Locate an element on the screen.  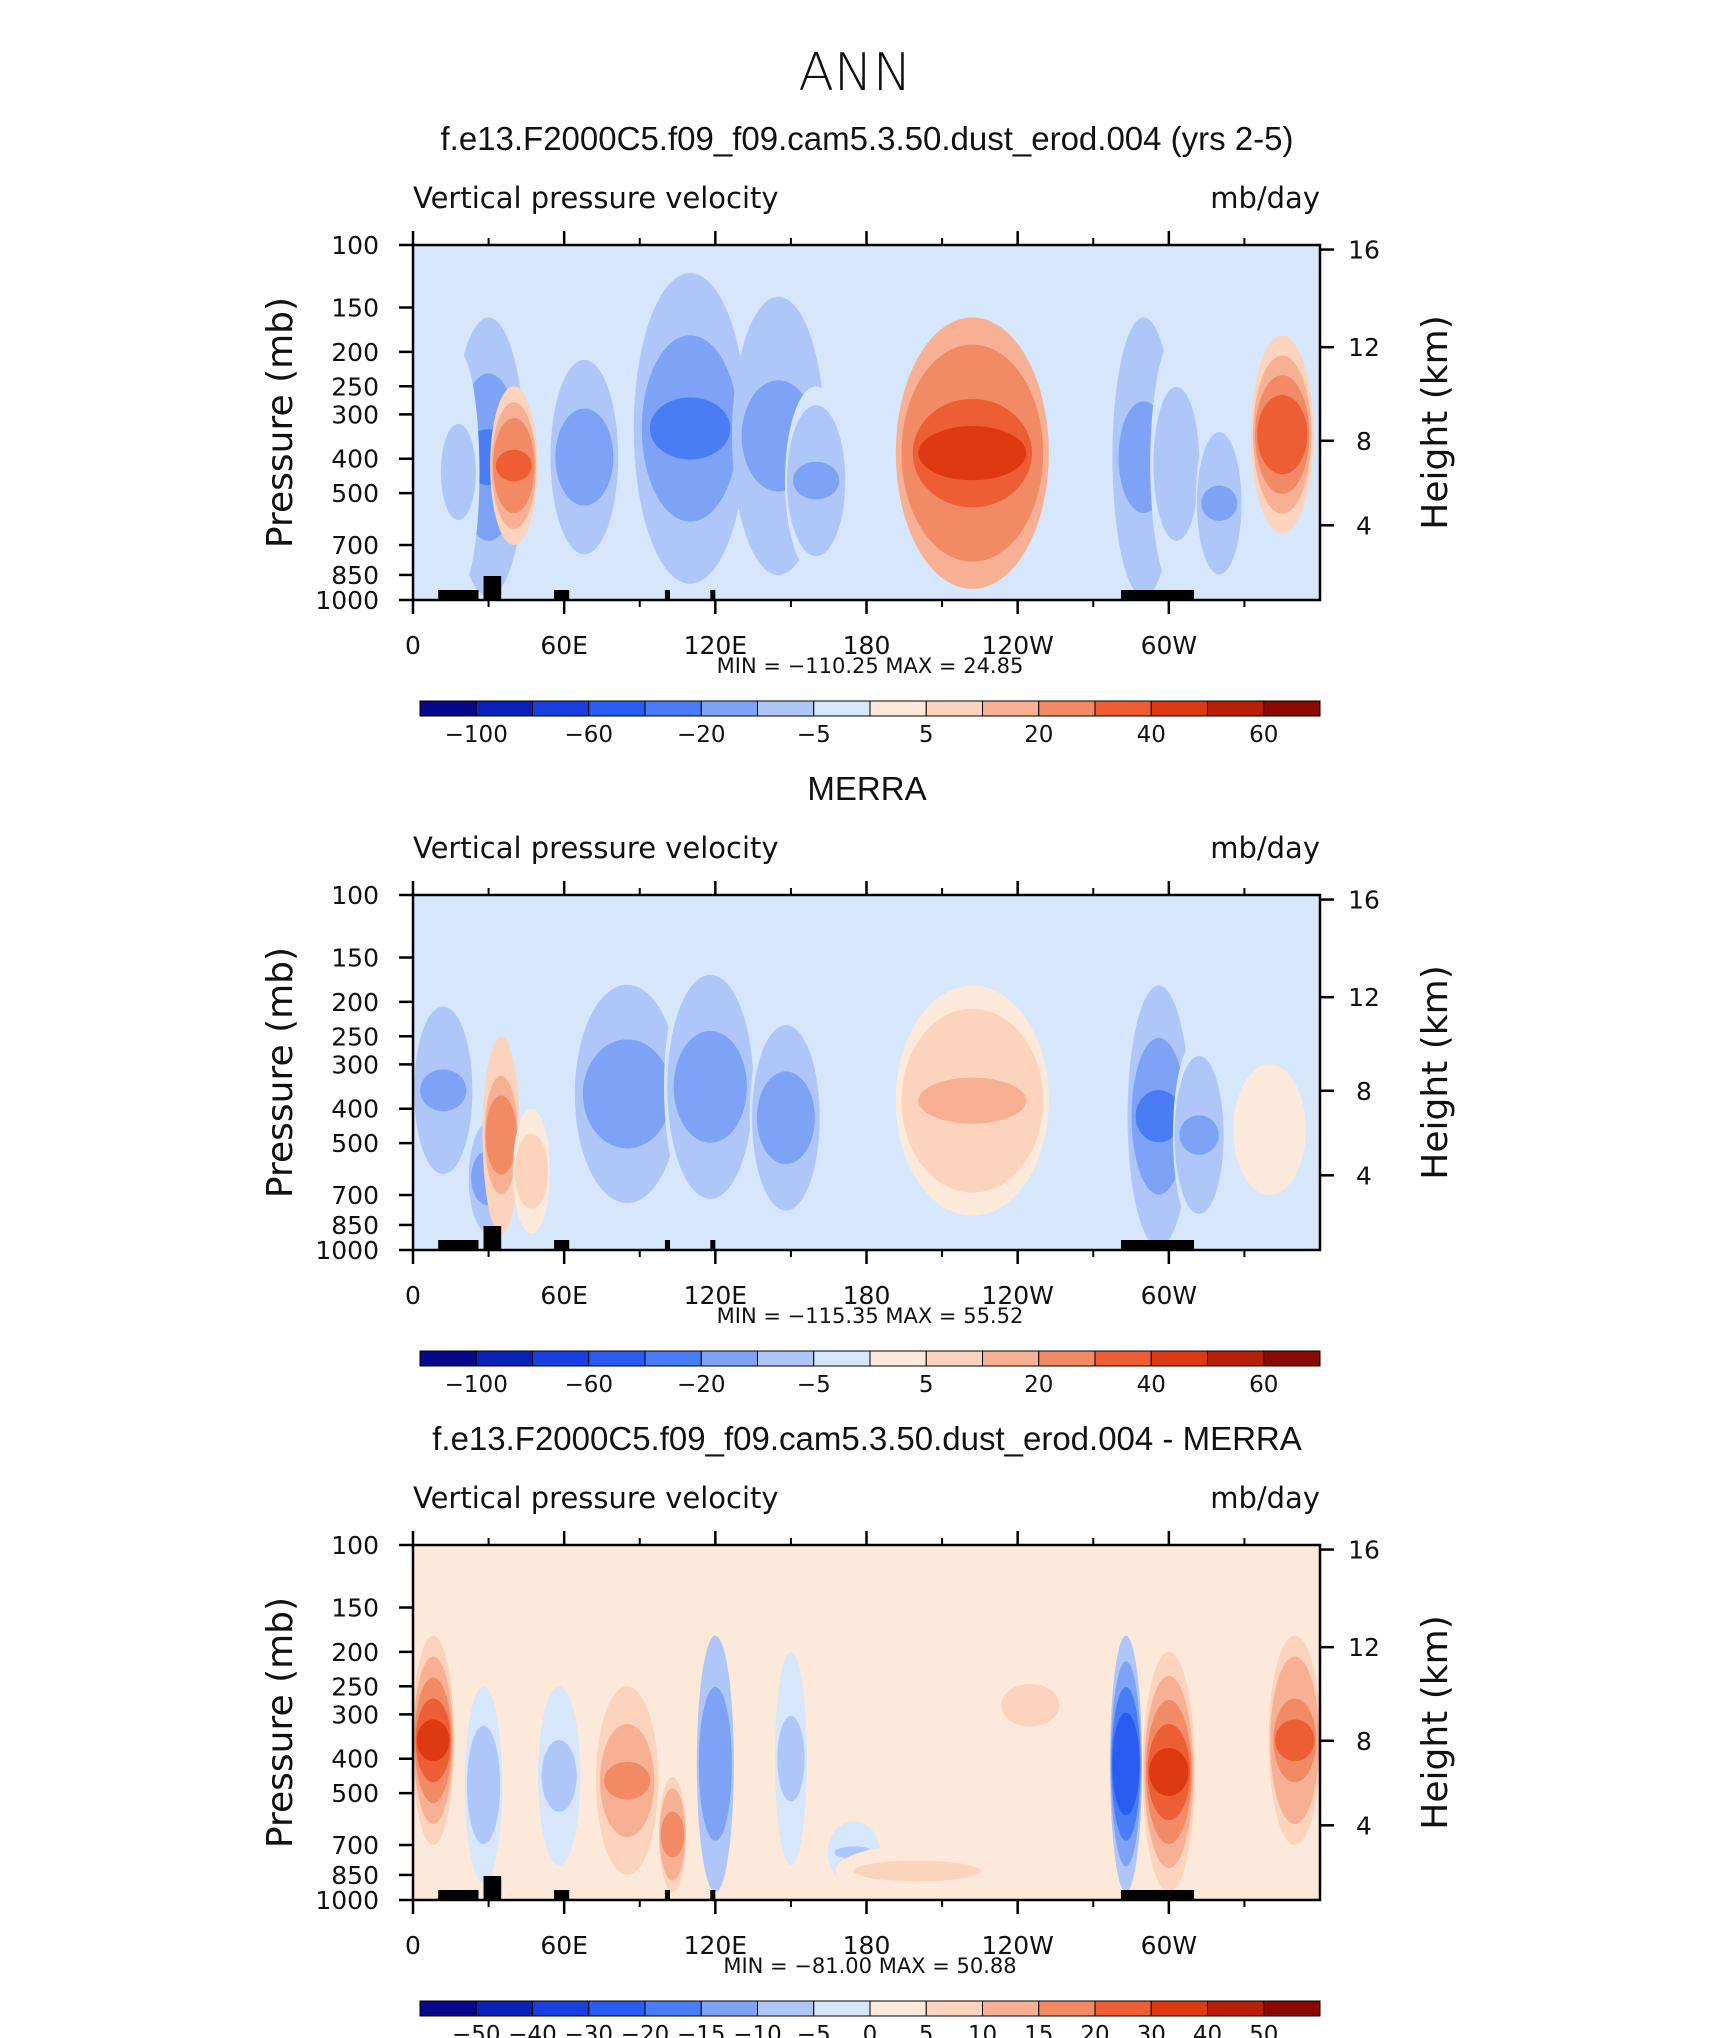
colorbar-label: −40 is located at coordinates (532, 2030).